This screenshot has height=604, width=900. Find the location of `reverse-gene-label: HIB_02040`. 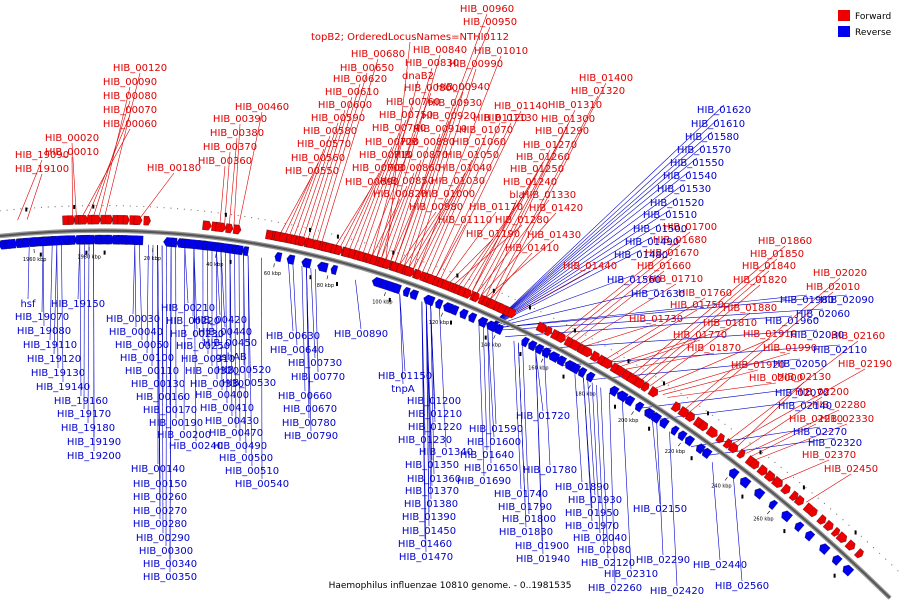

reverse-gene-label: HIB_02040 is located at coordinates (600, 538).